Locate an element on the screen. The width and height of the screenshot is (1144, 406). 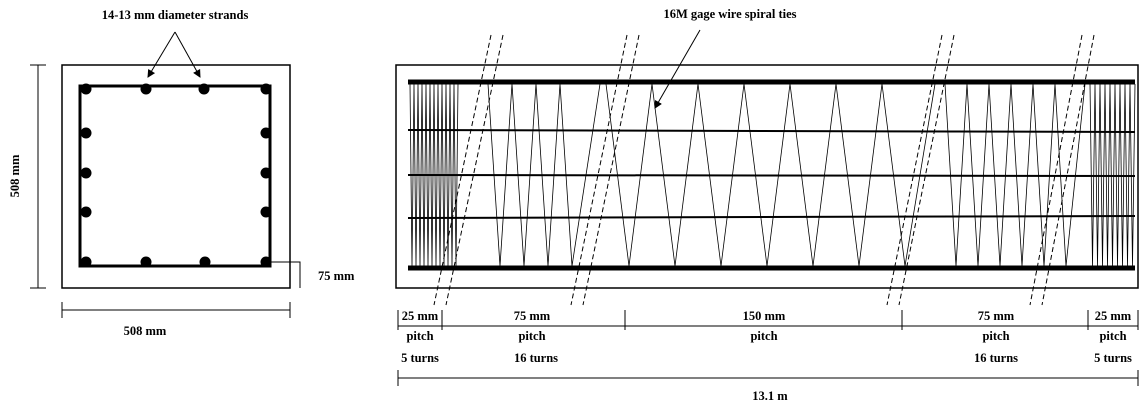
length-label: 13.1 m is located at coordinates (770, 396).